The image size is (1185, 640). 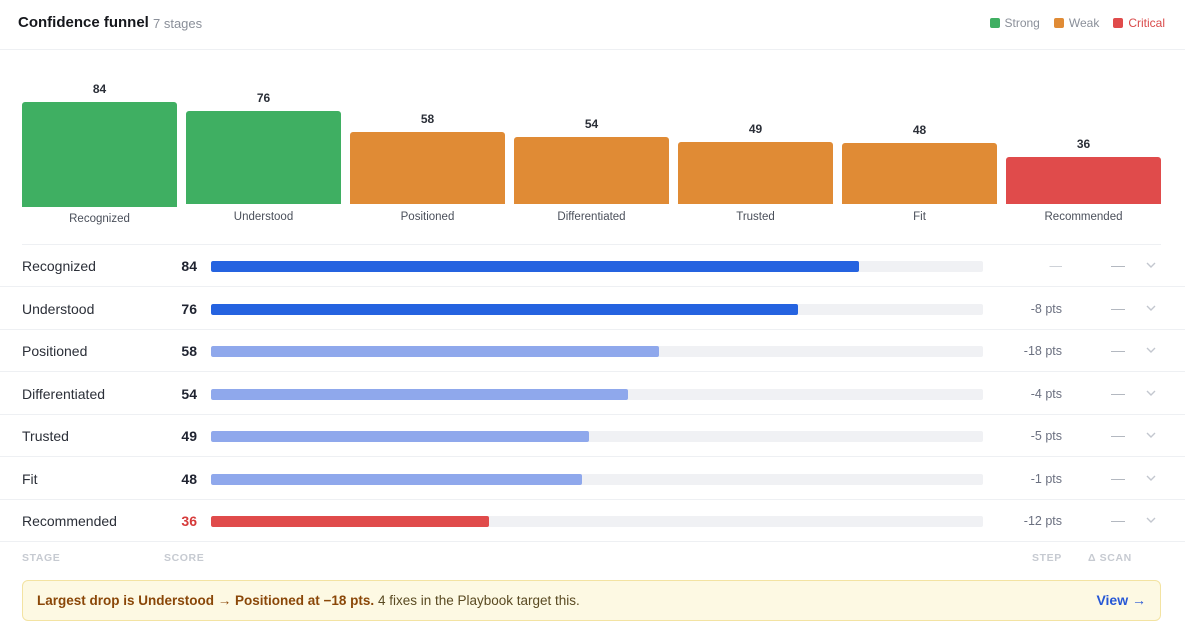 What do you see at coordinates (189, 309) in the screenshot?
I see `stage-score: 76` at bounding box center [189, 309].